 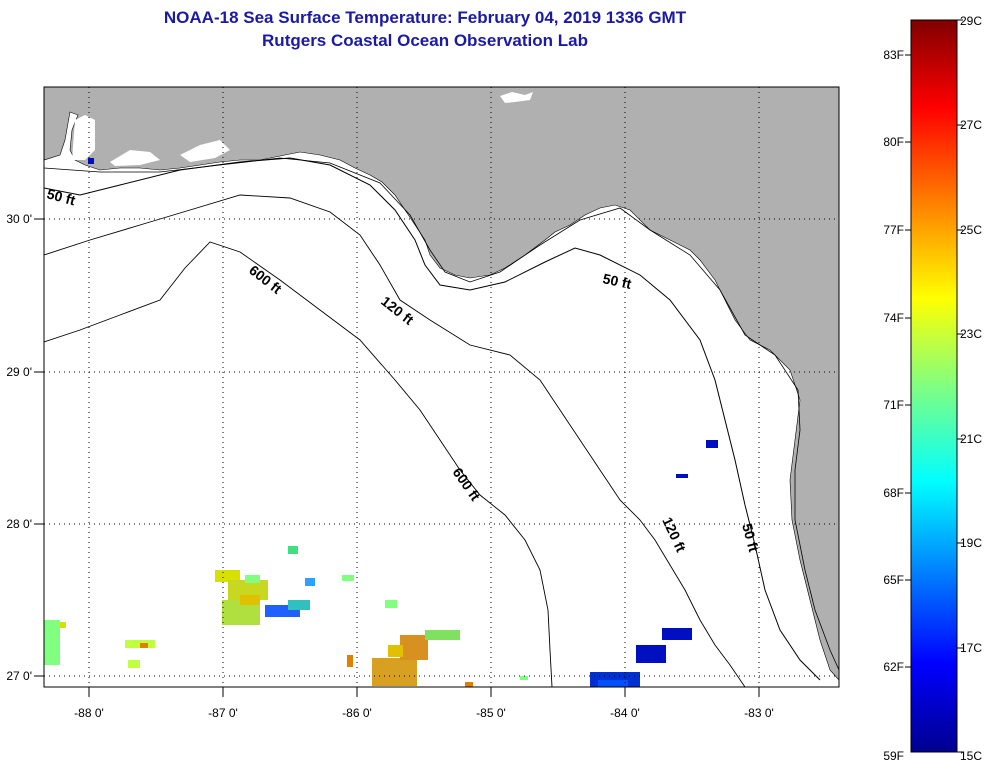 What do you see at coordinates (759, 713) in the screenshot?
I see `lon-tick-label: -83 0'` at bounding box center [759, 713].